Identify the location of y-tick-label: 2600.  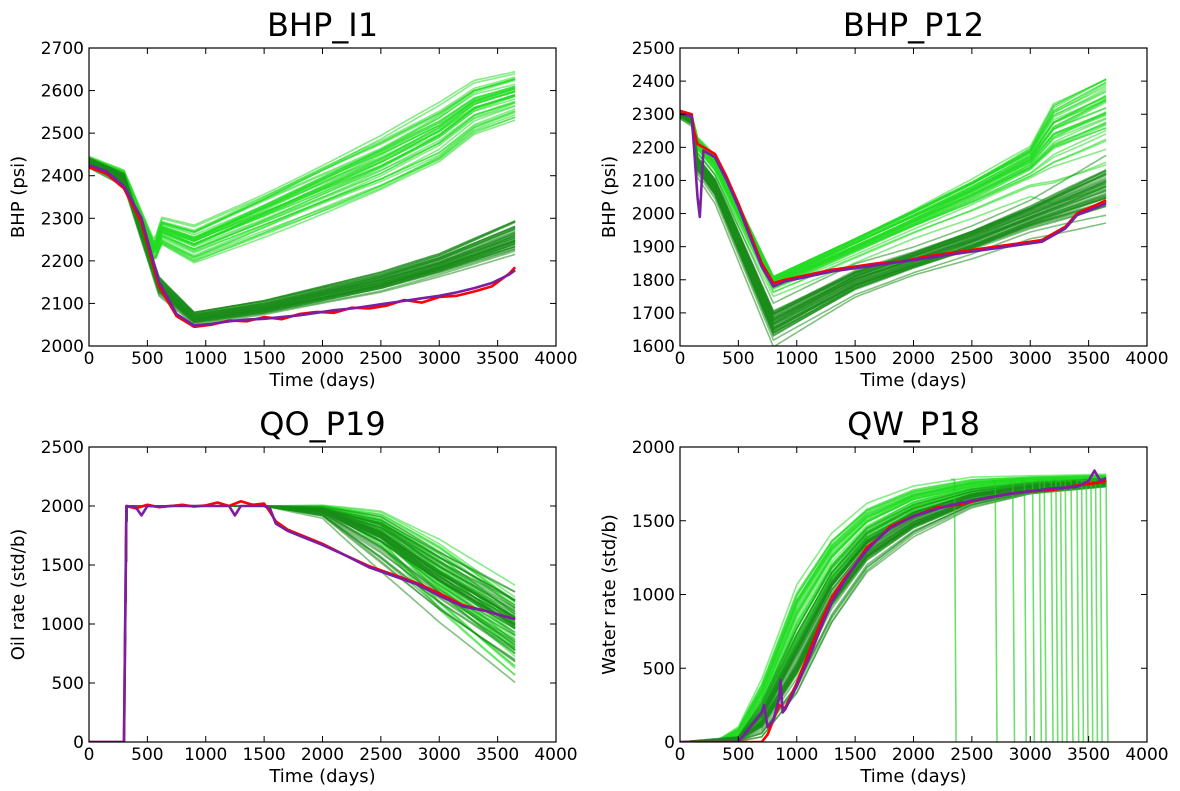
(62, 92).